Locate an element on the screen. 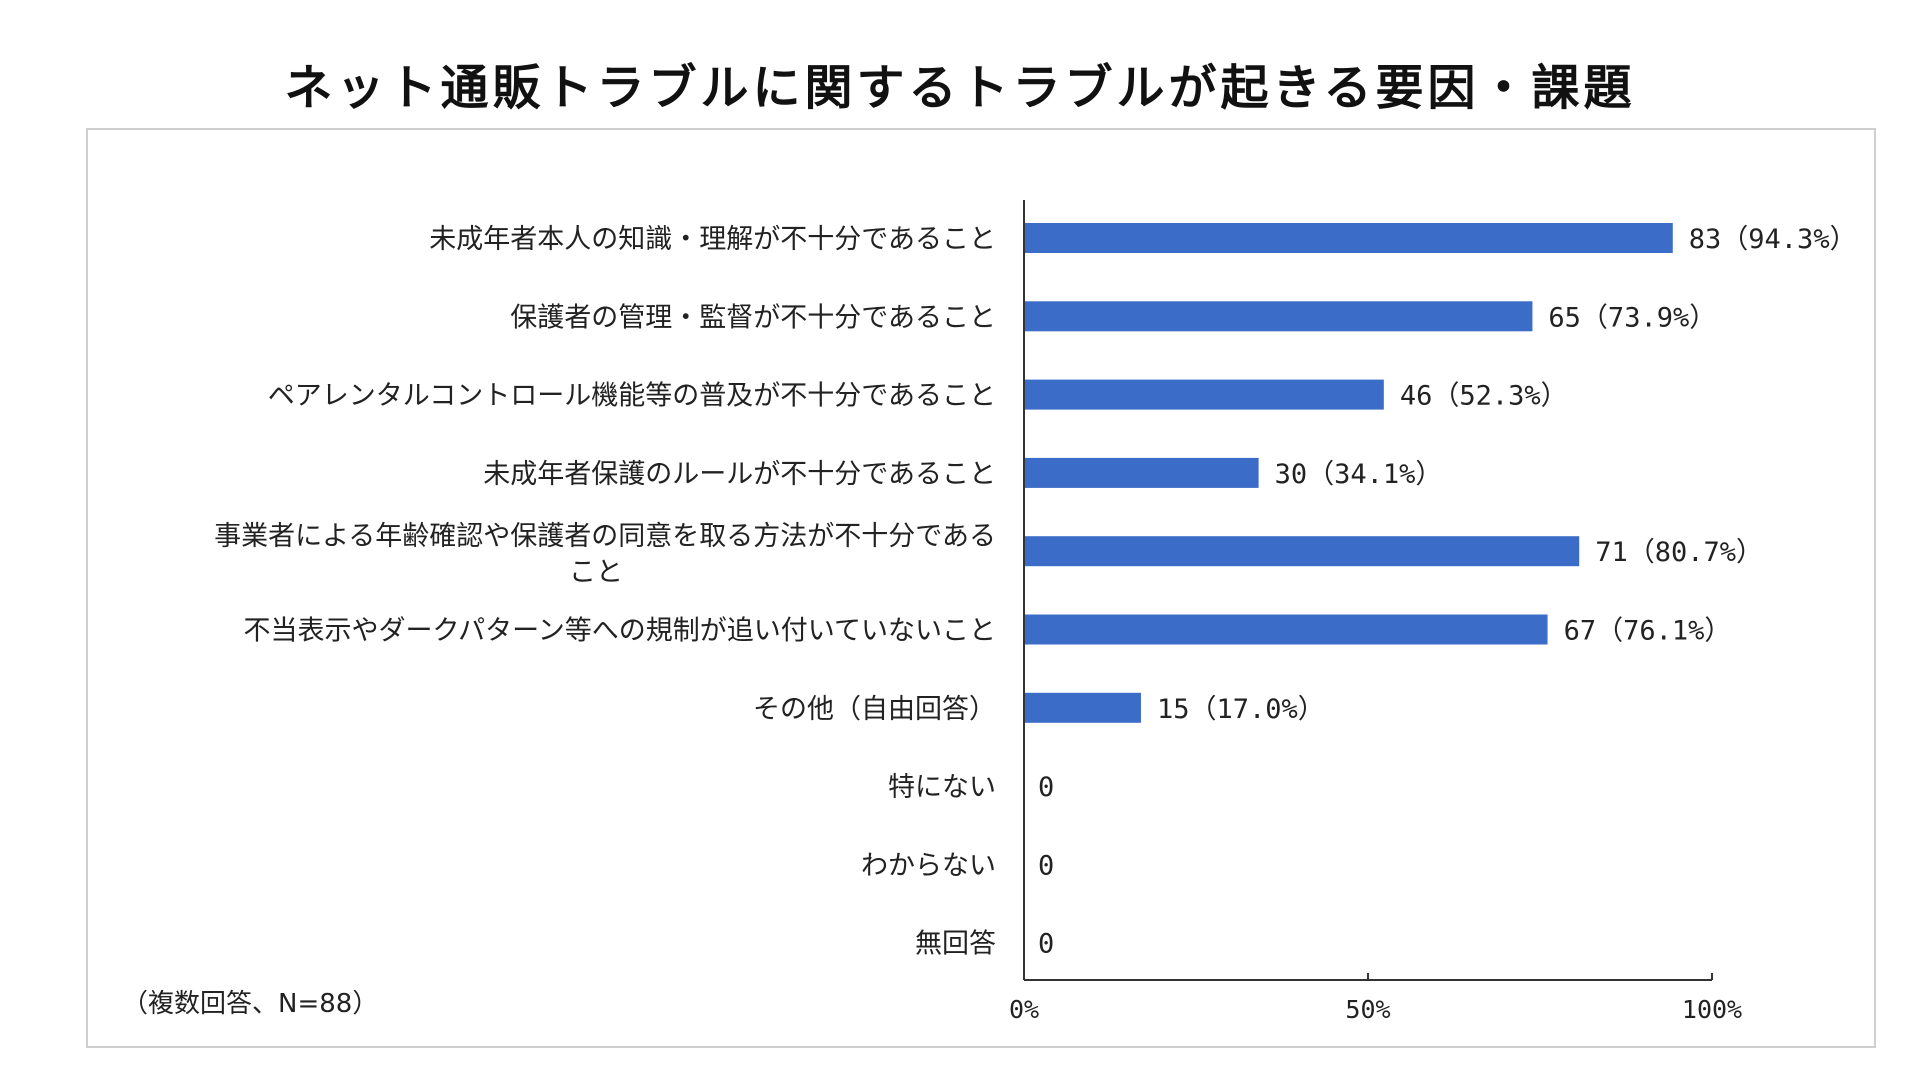 This screenshot has height=1080, width=1920. category-label: 不当表示やダークパターン等への規制が追い付いていないこと is located at coordinates (620, 631).